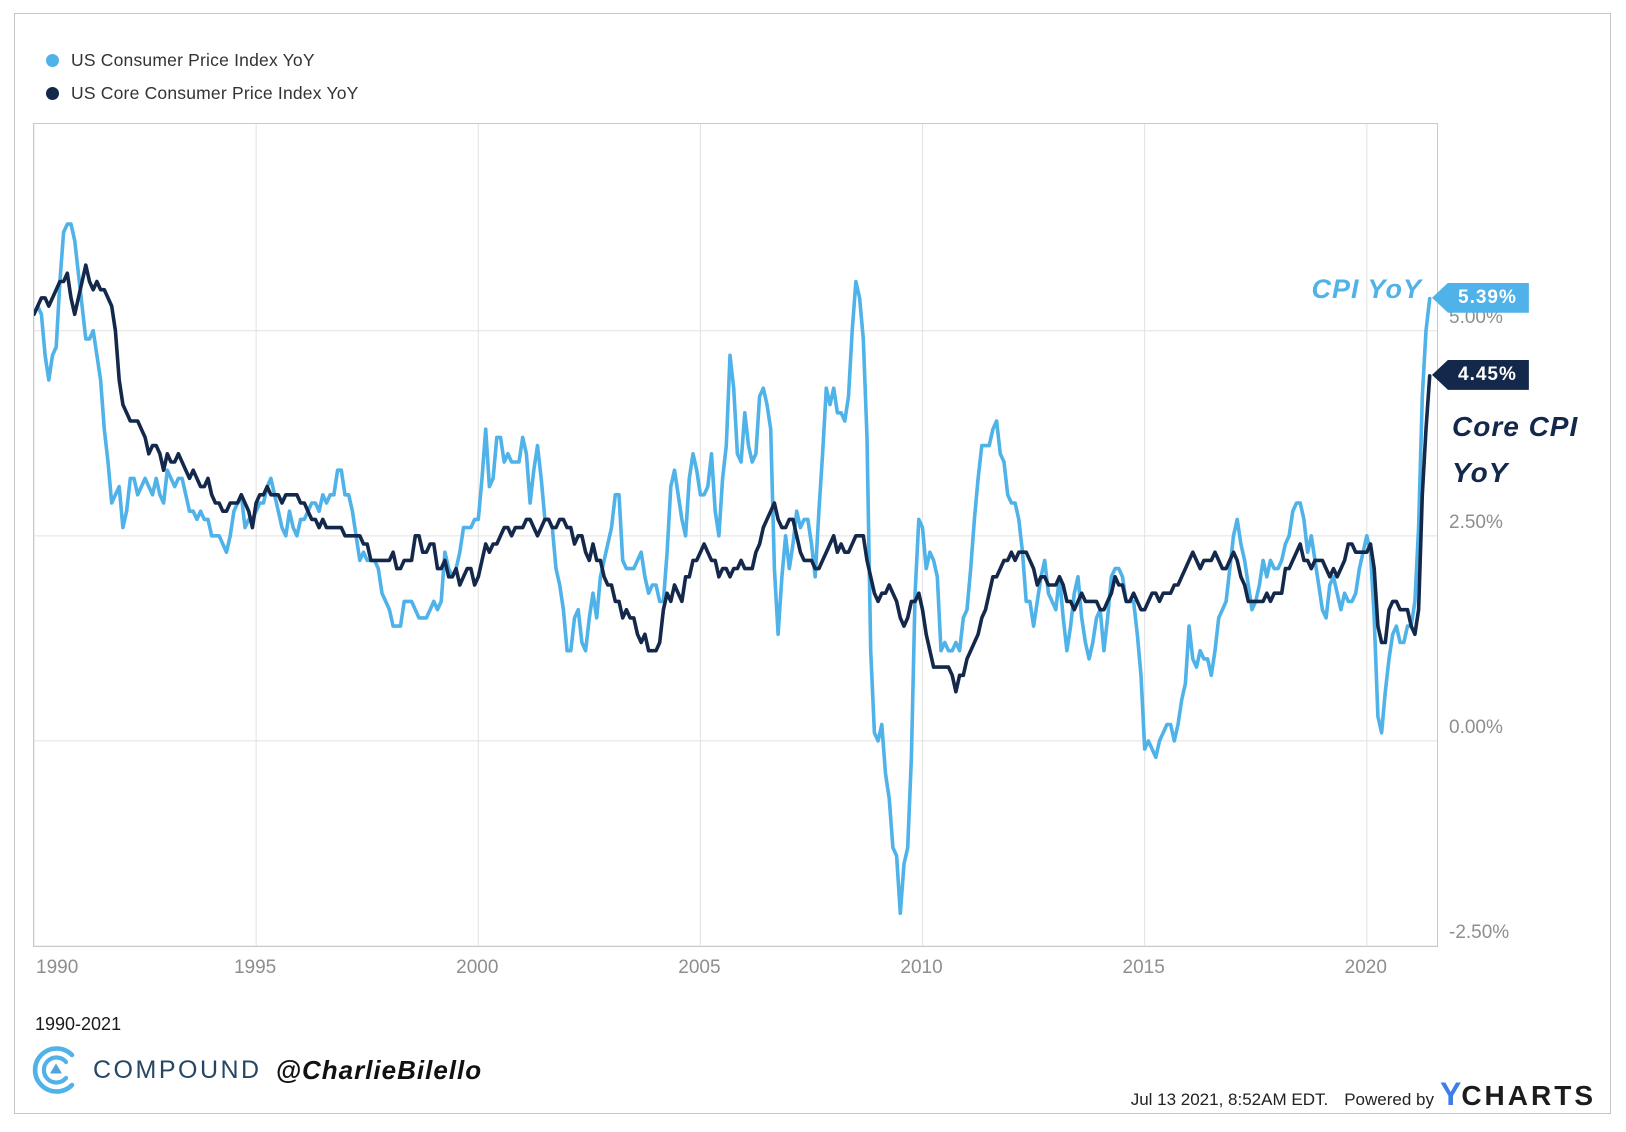 Image resolution: width=1626 pixels, height=1132 pixels. I want to click on timestamp: Jul 13 2021, 8:52AM EDT., so click(1229, 1099).